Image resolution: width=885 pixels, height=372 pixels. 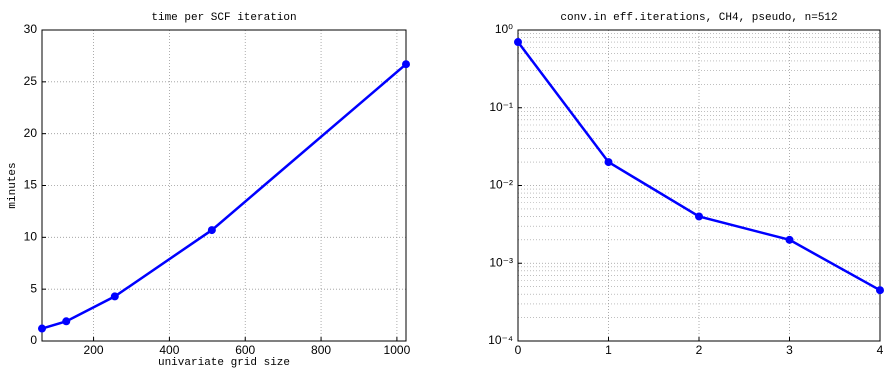 I want to click on x-tick-label: 600, so click(x=245, y=350).